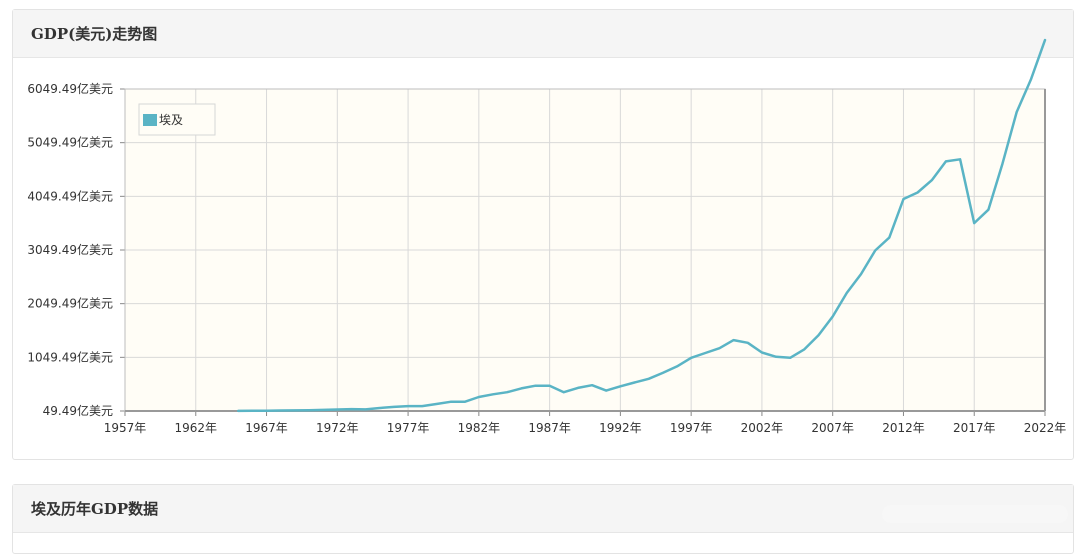 The height and width of the screenshot is (554, 1080). What do you see at coordinates (691, 428) in the screenshot?
I see `x-tick-label: 1997年` at bounding box center [691, 428].